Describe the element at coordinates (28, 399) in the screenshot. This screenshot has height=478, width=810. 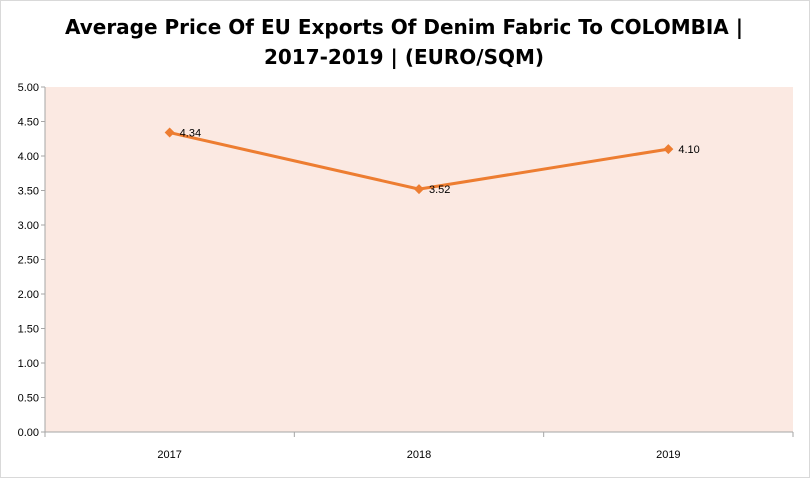
I see `y-tick-label: 0.50` at that location.